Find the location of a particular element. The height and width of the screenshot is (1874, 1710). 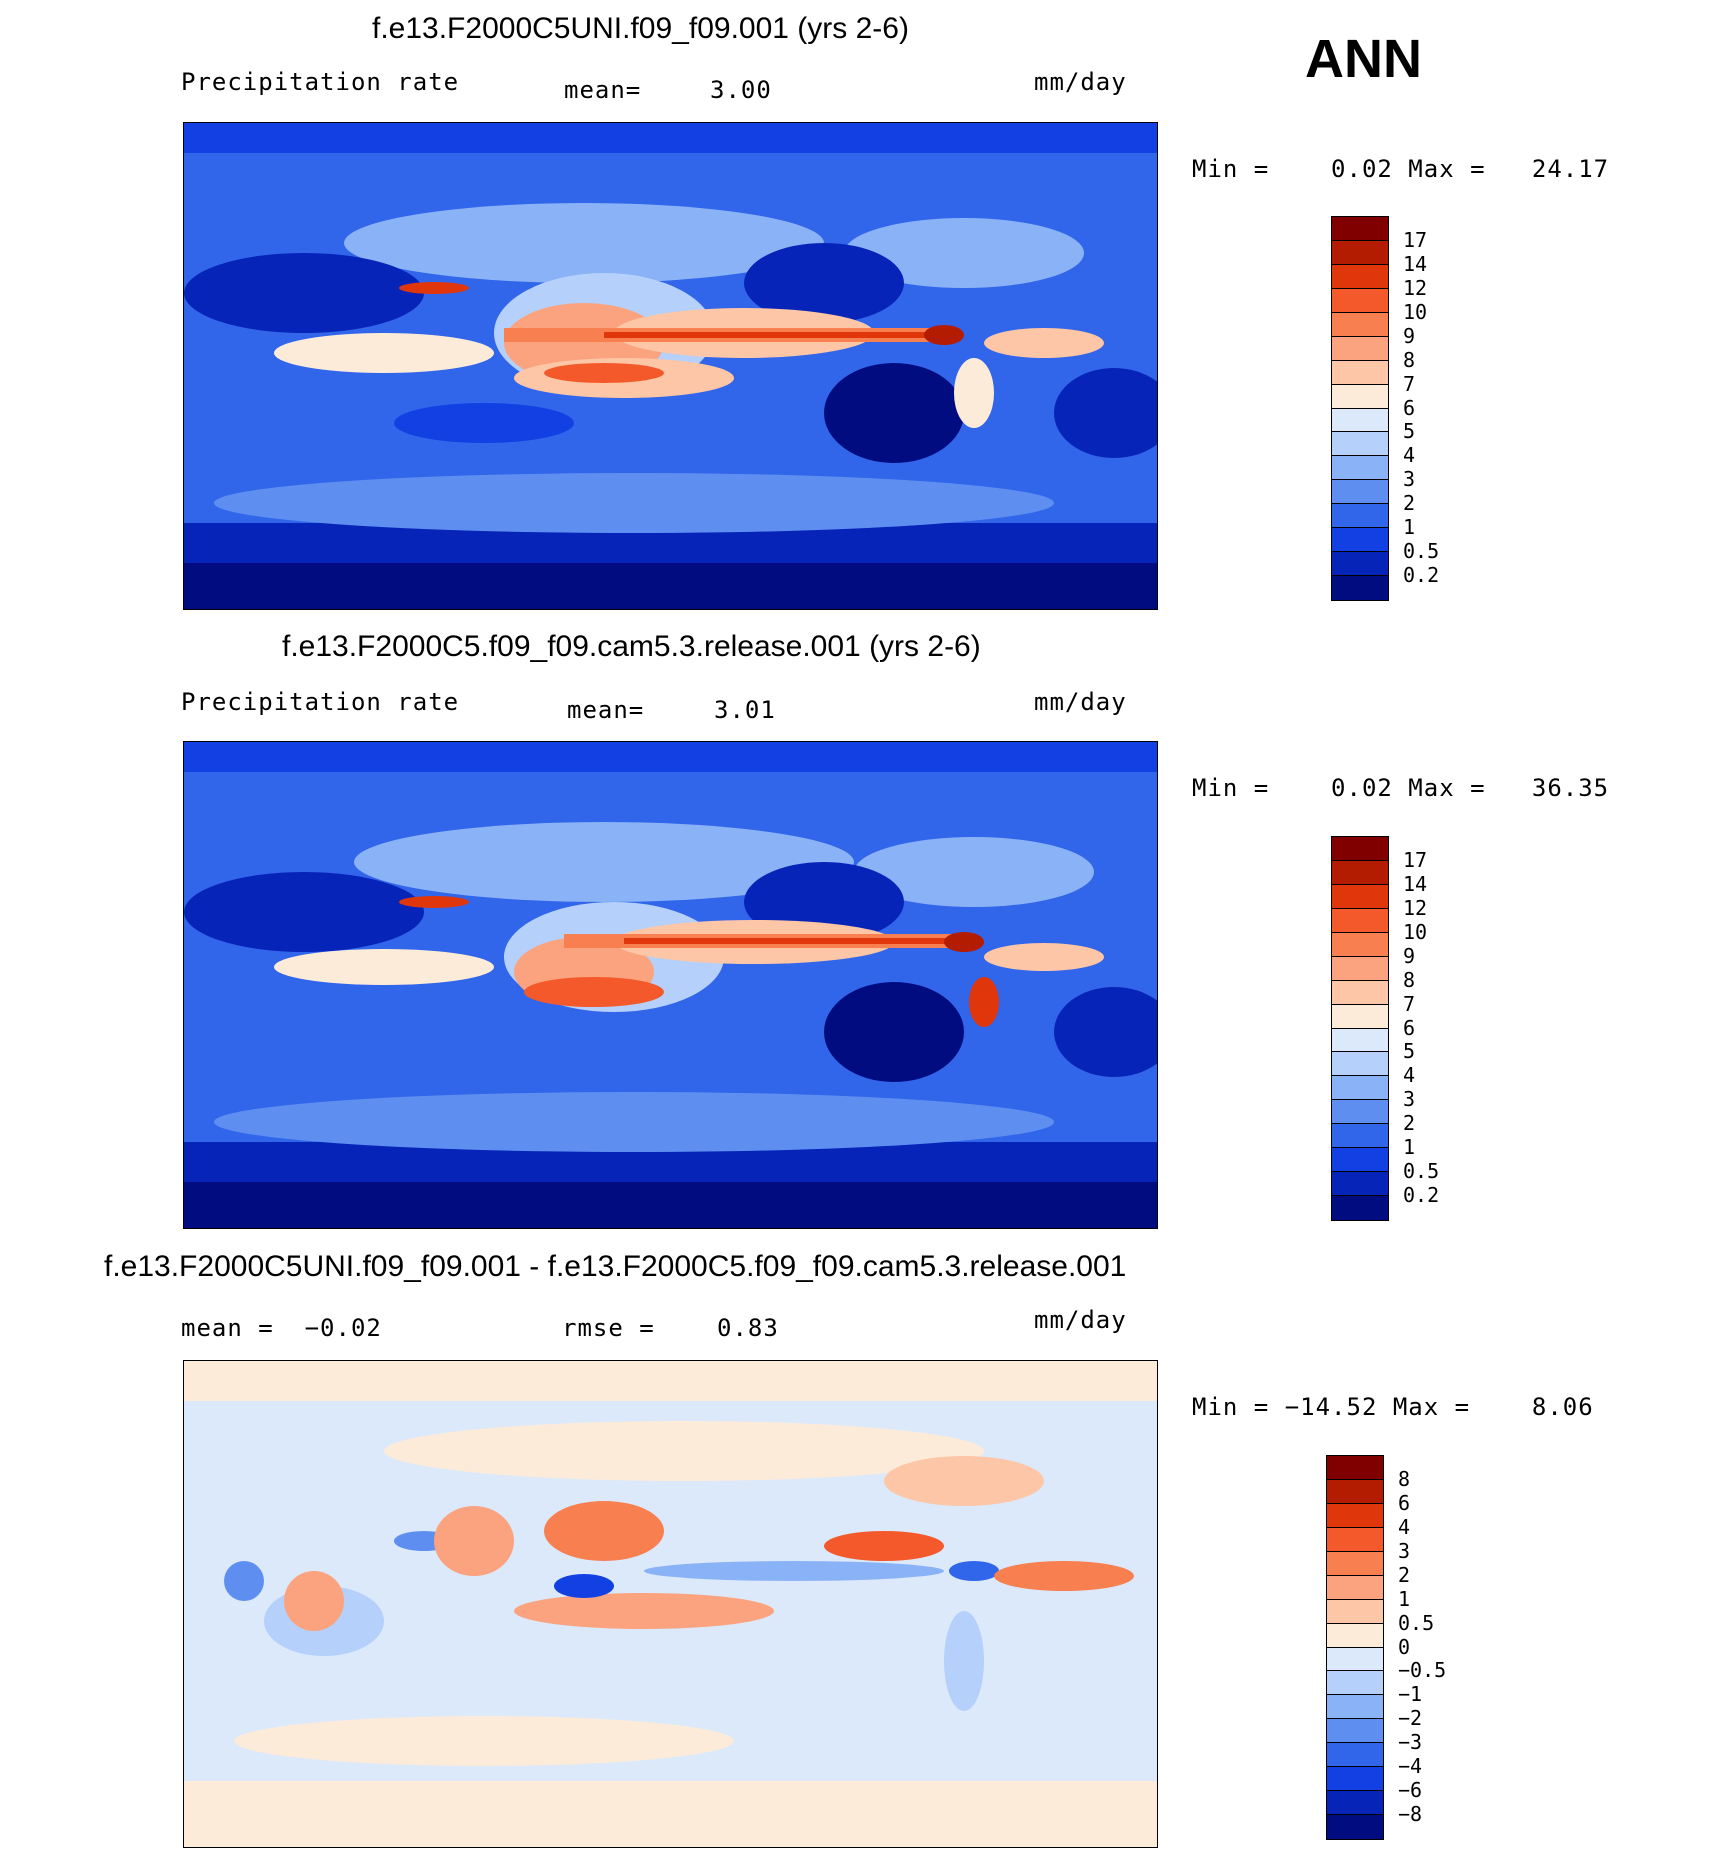

panel-1-title: f.e13.F2000C5UNI.f09_f09.001 (yrs 2-6) is located at coordinates (640, 28).